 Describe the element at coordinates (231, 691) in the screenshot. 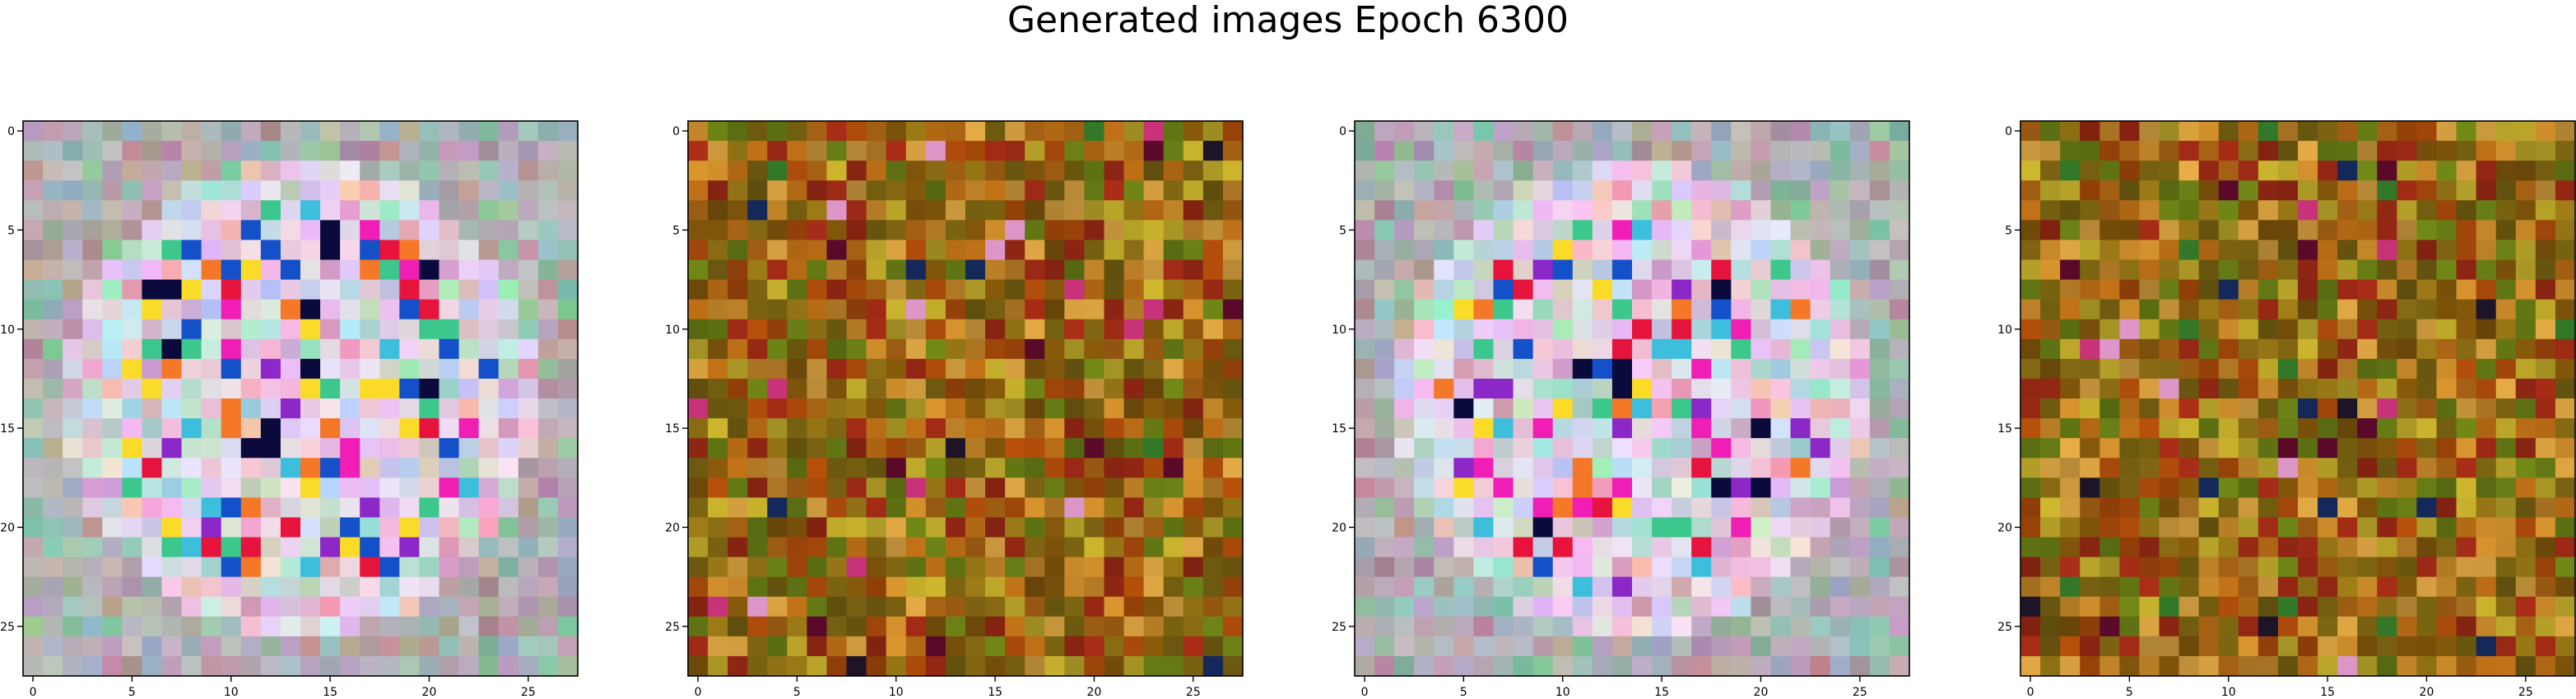

I see `x-tick-label: 10` at that location.